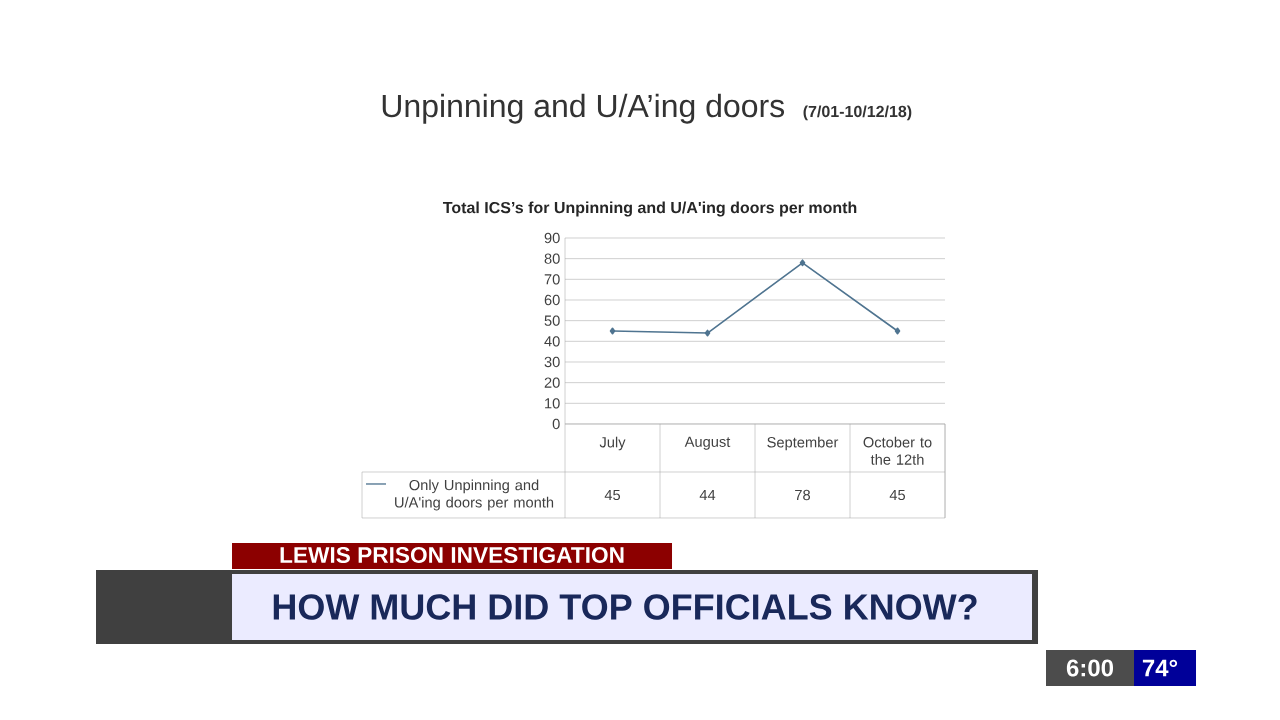 The image size is (1280, 720). I want to click on x-tick-label: October to the 12th, so click(897, 450).